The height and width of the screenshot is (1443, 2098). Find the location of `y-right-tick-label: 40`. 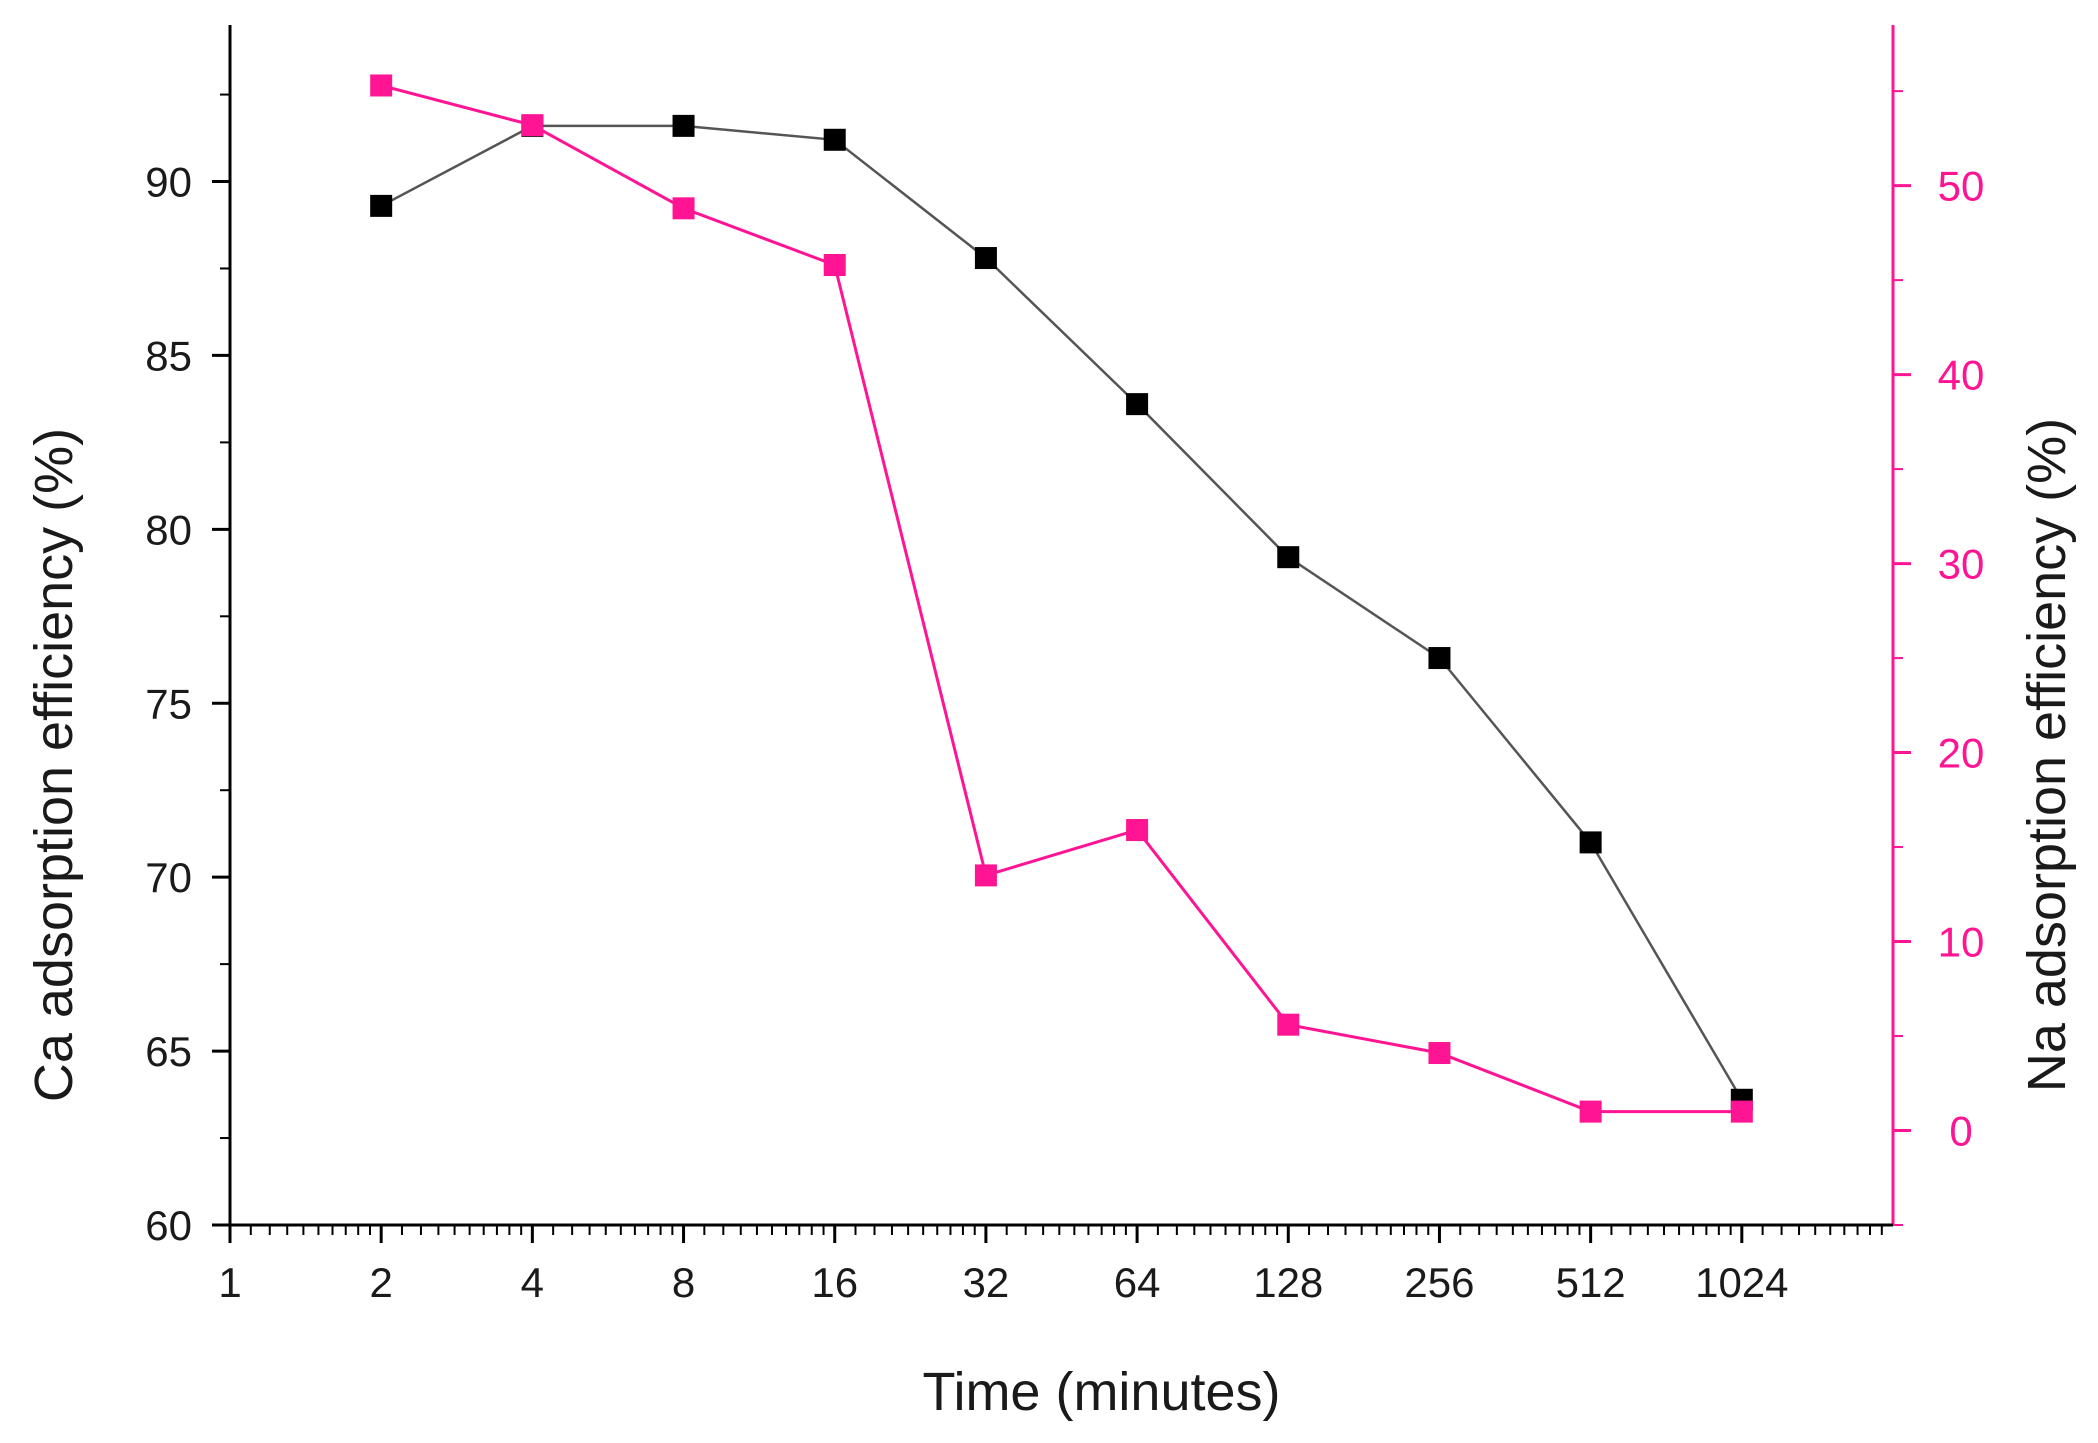

y-right-tick-label: 40 is located at coordinates (1961, 375).